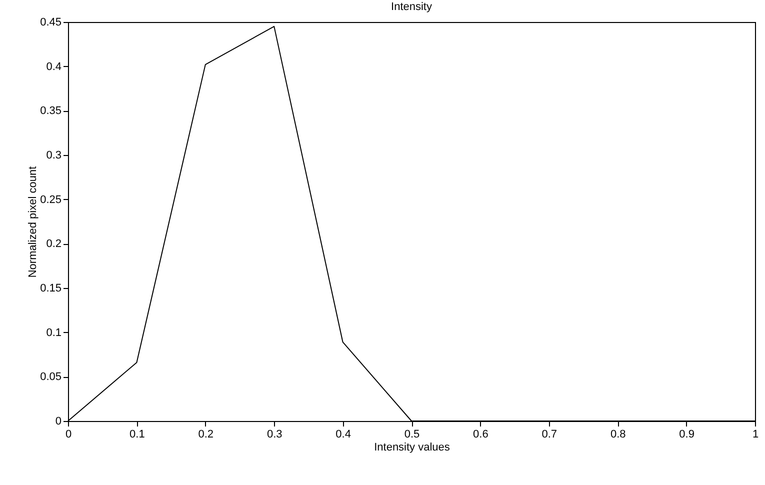 The image size is (765, 485). What do you see at coordinates (54, 332) in the screenshot?
I see `y-tick-label: 0.1` at bounding box center [54, 332].